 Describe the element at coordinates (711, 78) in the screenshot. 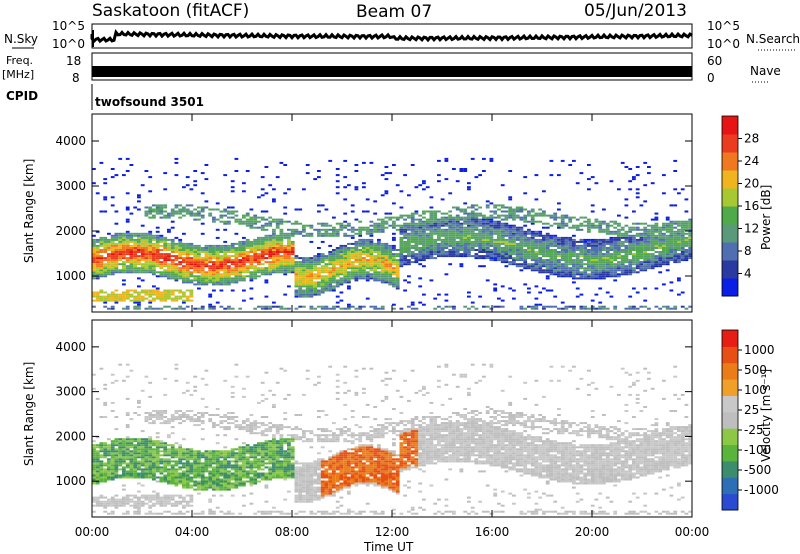

I see `nave-tick-bottom: 0` at that location.